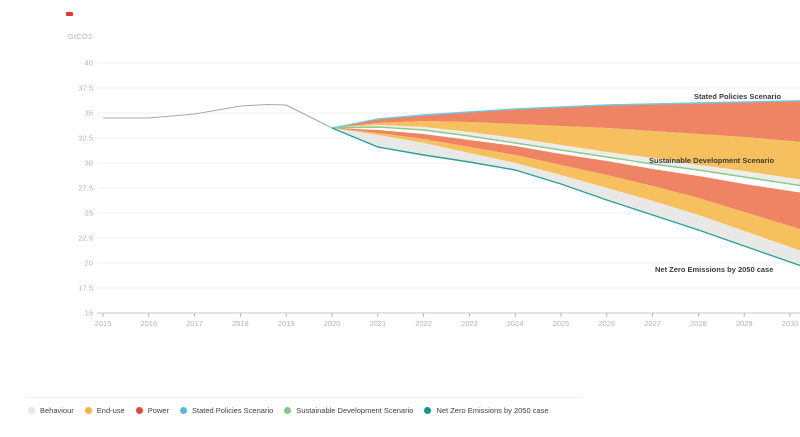 Image resolution: width=800 pixels, height=437 pixels. I want to click on legend-item-power: Power, so click(152, 410).